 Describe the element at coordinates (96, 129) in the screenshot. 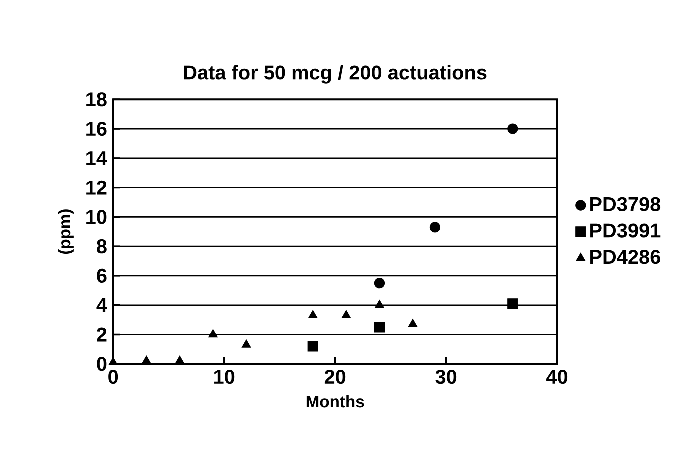

I see `y-tick-label: 16` at that location.